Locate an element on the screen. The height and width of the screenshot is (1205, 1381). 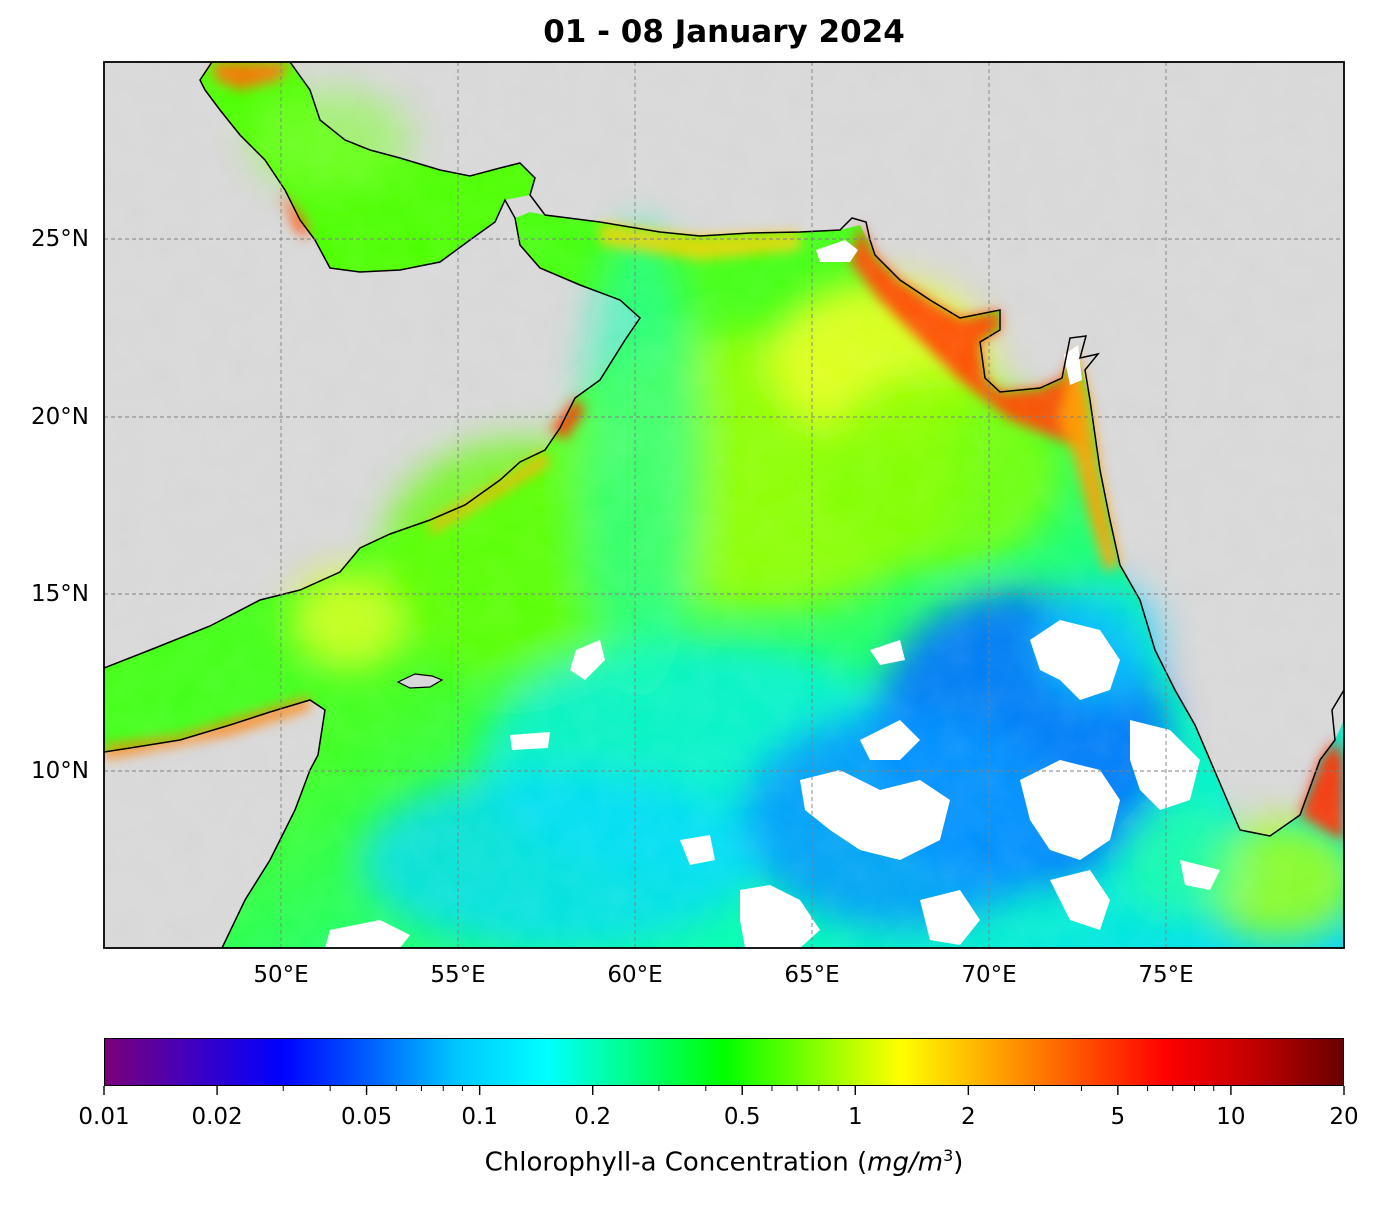
colorbar-title: Chlorophyll-a Concentration (mg/m3) is located at coordinates (724, 1162).